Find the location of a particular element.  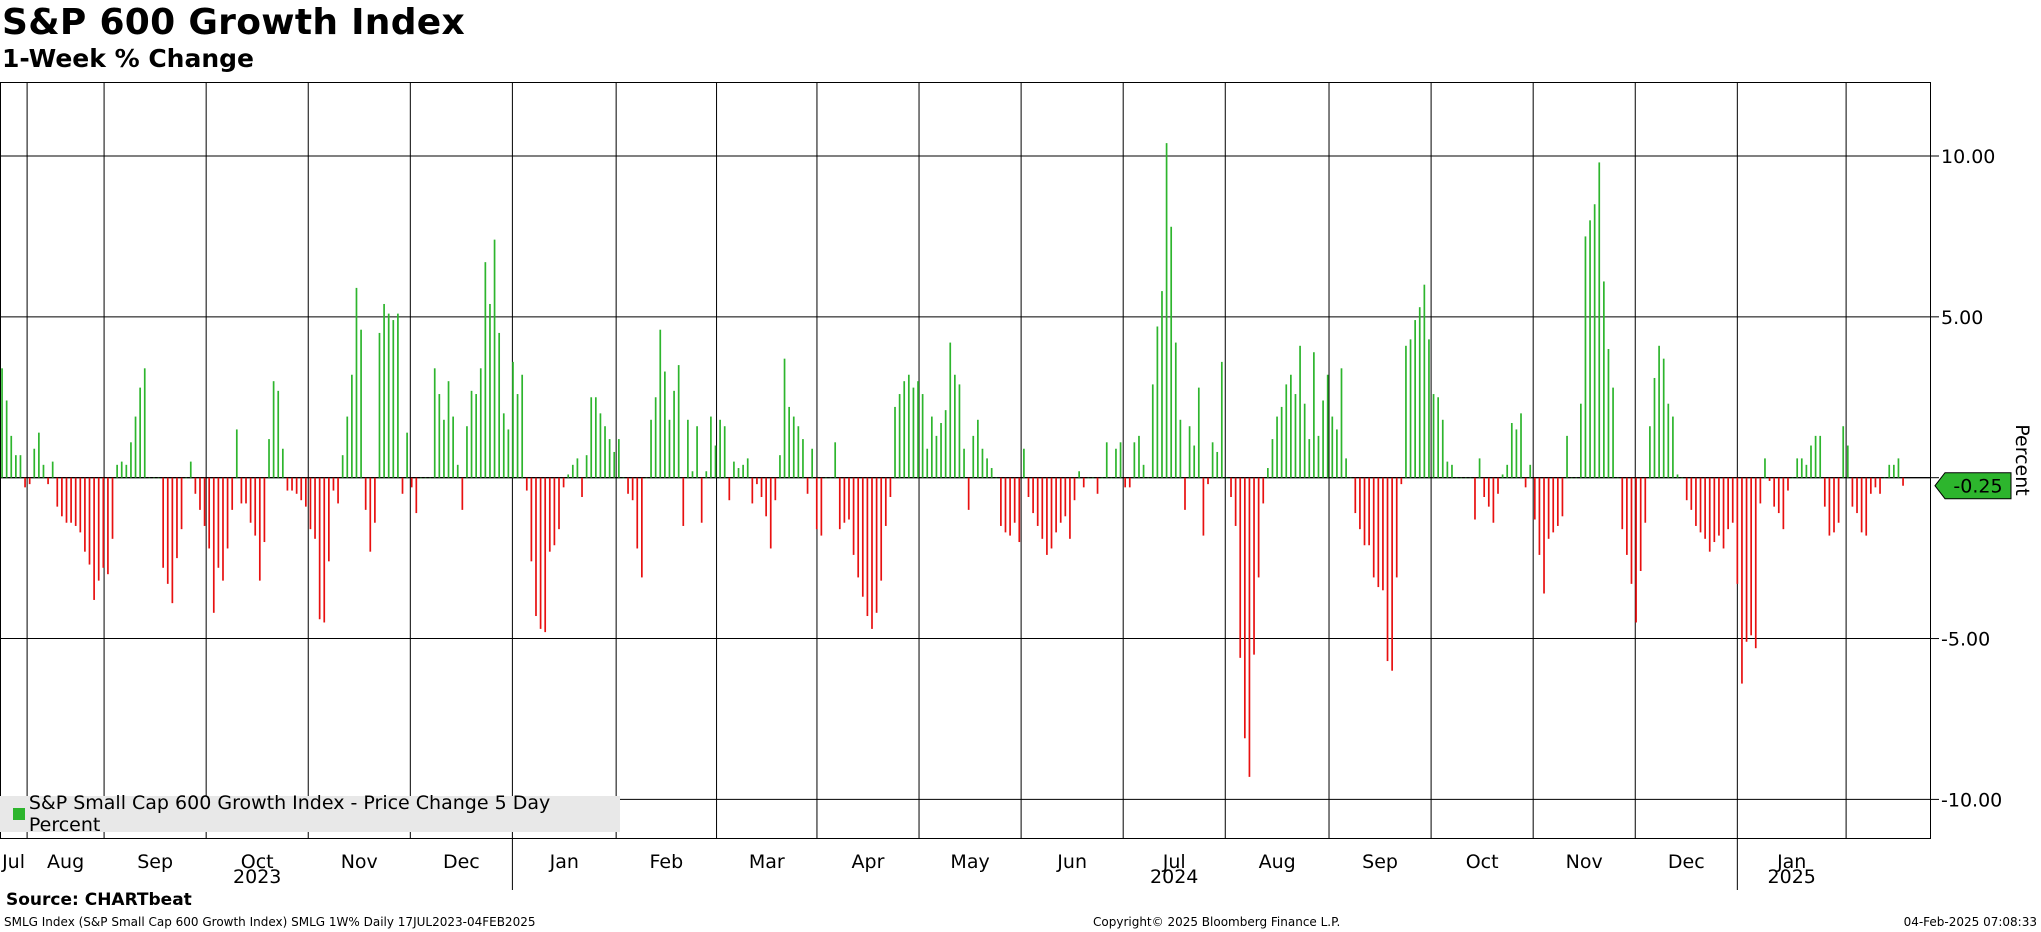

y-tick-labels: -10.00 -5.00 5.00 10.00 is located at coordinates (1971, 478).